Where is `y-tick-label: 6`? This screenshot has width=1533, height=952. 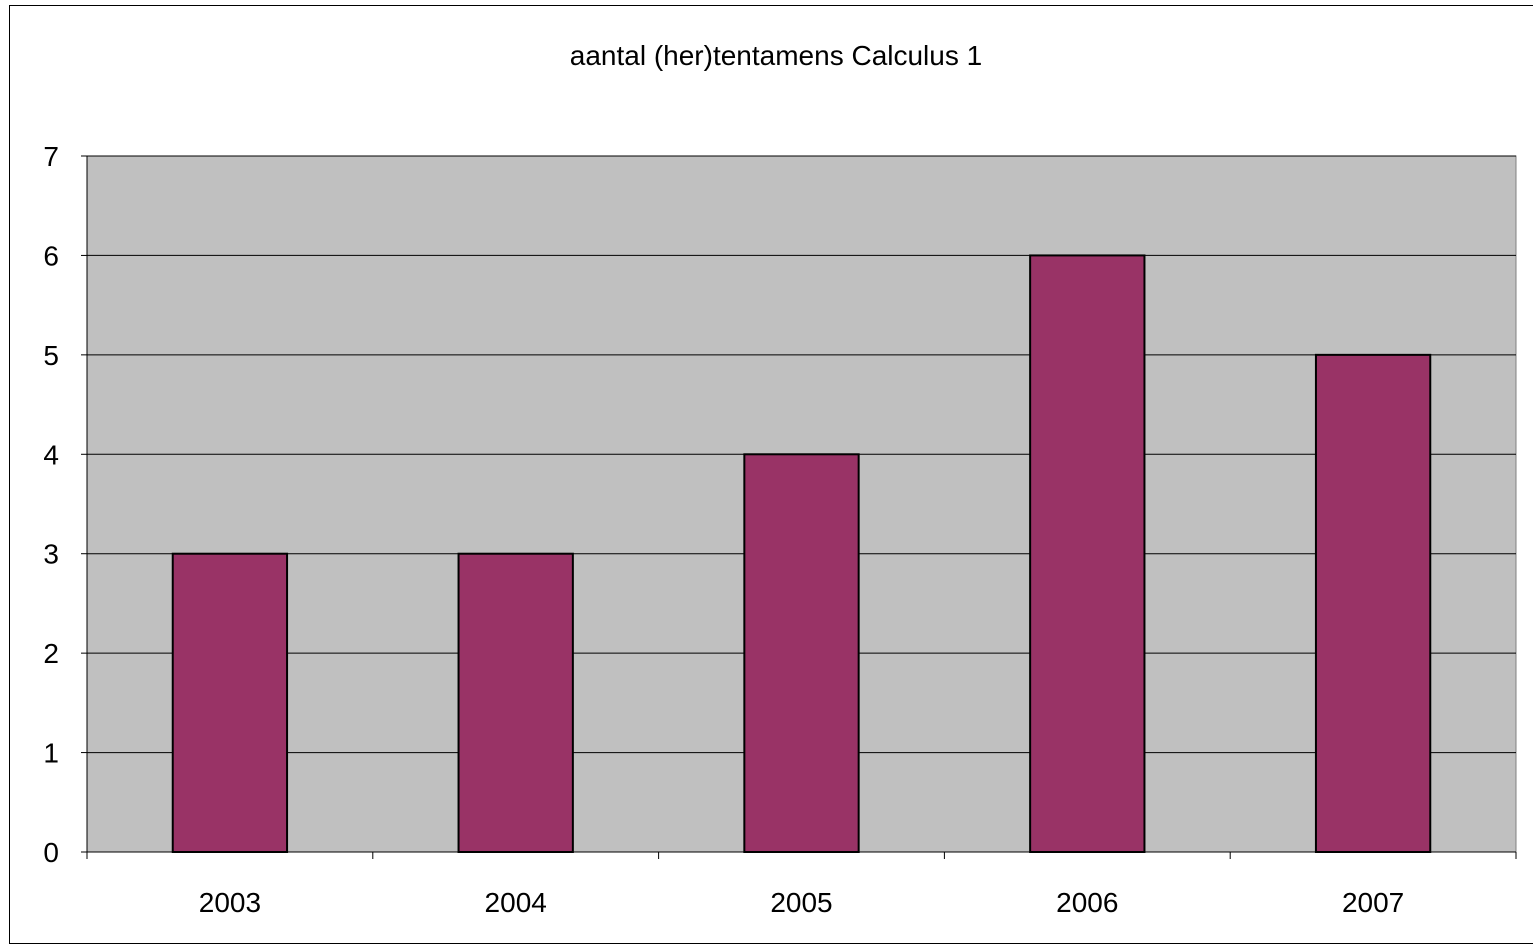 y-tick-label: 6 is located at coordinates (51, 255).